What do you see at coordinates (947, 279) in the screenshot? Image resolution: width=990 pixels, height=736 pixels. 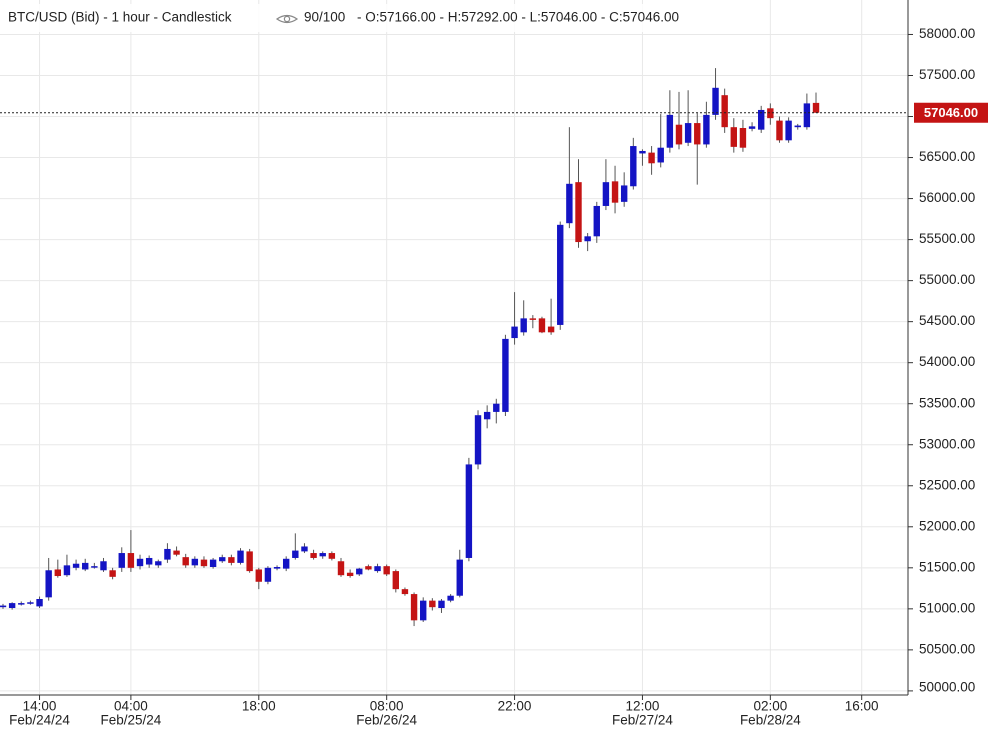 I see `y-tick-label: 55000.00` at bounding box center [947, 279].